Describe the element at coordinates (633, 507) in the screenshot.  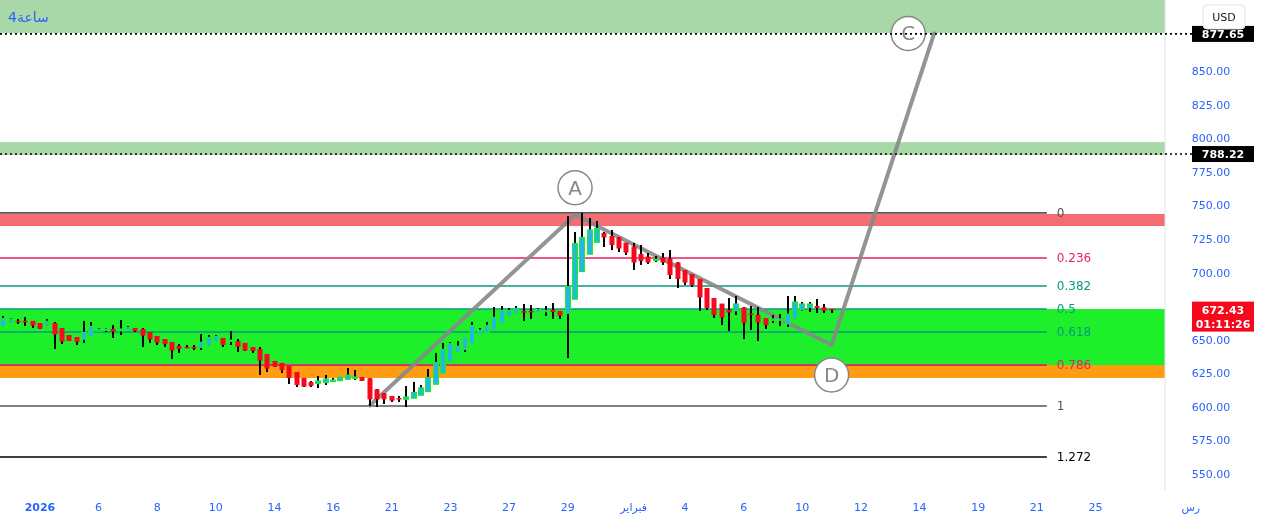
I see `x-tick-label: فبراير` at that location.